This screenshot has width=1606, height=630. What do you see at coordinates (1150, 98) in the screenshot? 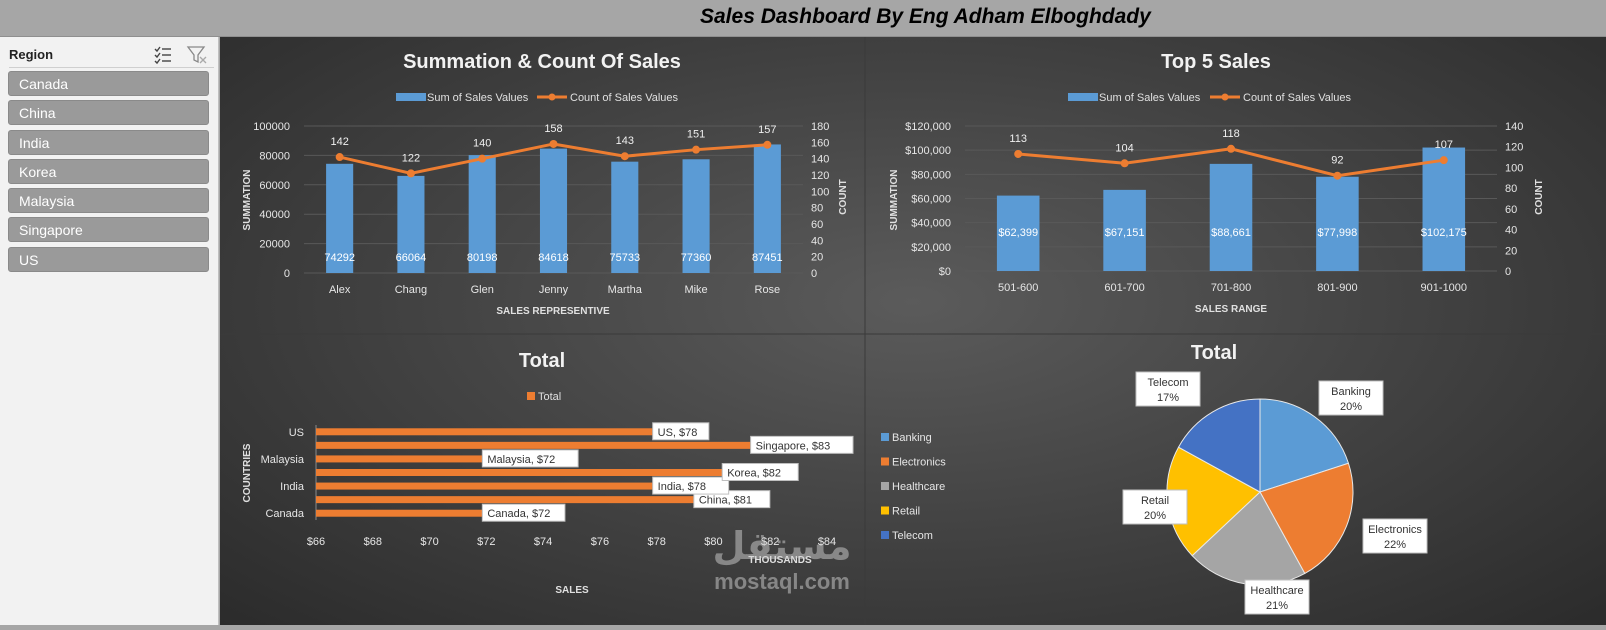
I see `chart2-legend-bar: Sum of Sales Values` at bounding box center [1150, 98].